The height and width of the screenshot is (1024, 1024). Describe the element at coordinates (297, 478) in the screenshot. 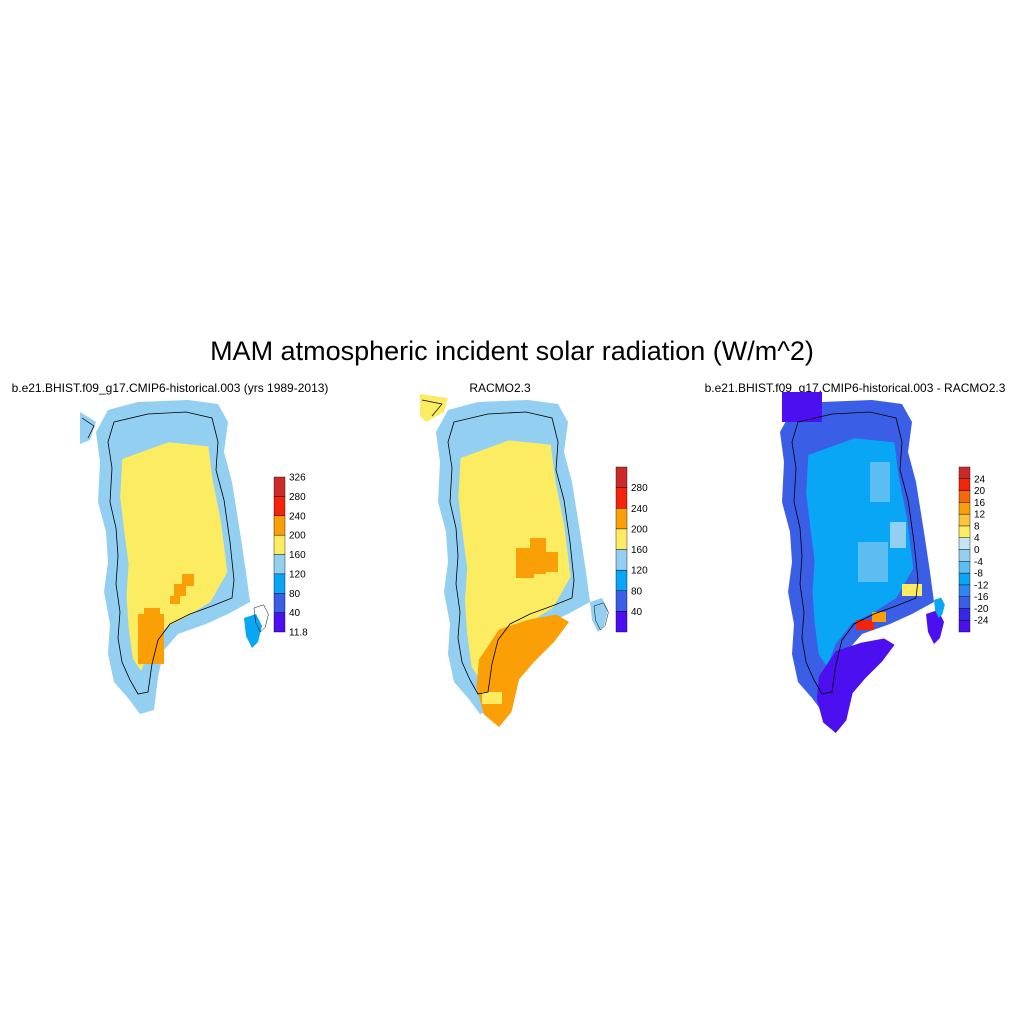

I see `colorbar-1-label-8: 326` at that location.